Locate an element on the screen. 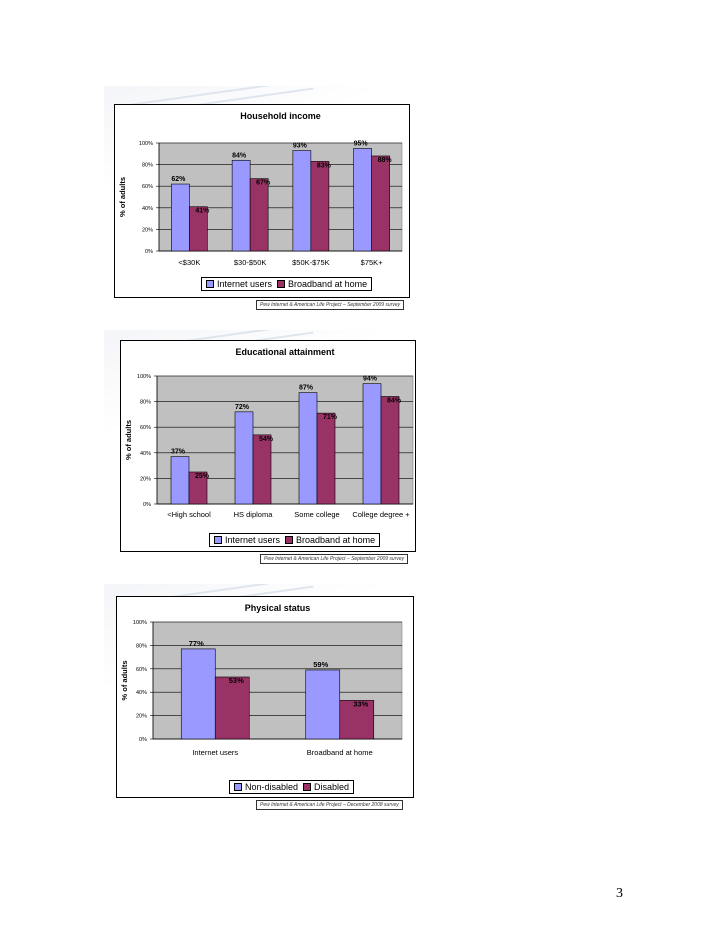 The image size is (728, 943). category-label: Some college is located at coordinates (316, 514).